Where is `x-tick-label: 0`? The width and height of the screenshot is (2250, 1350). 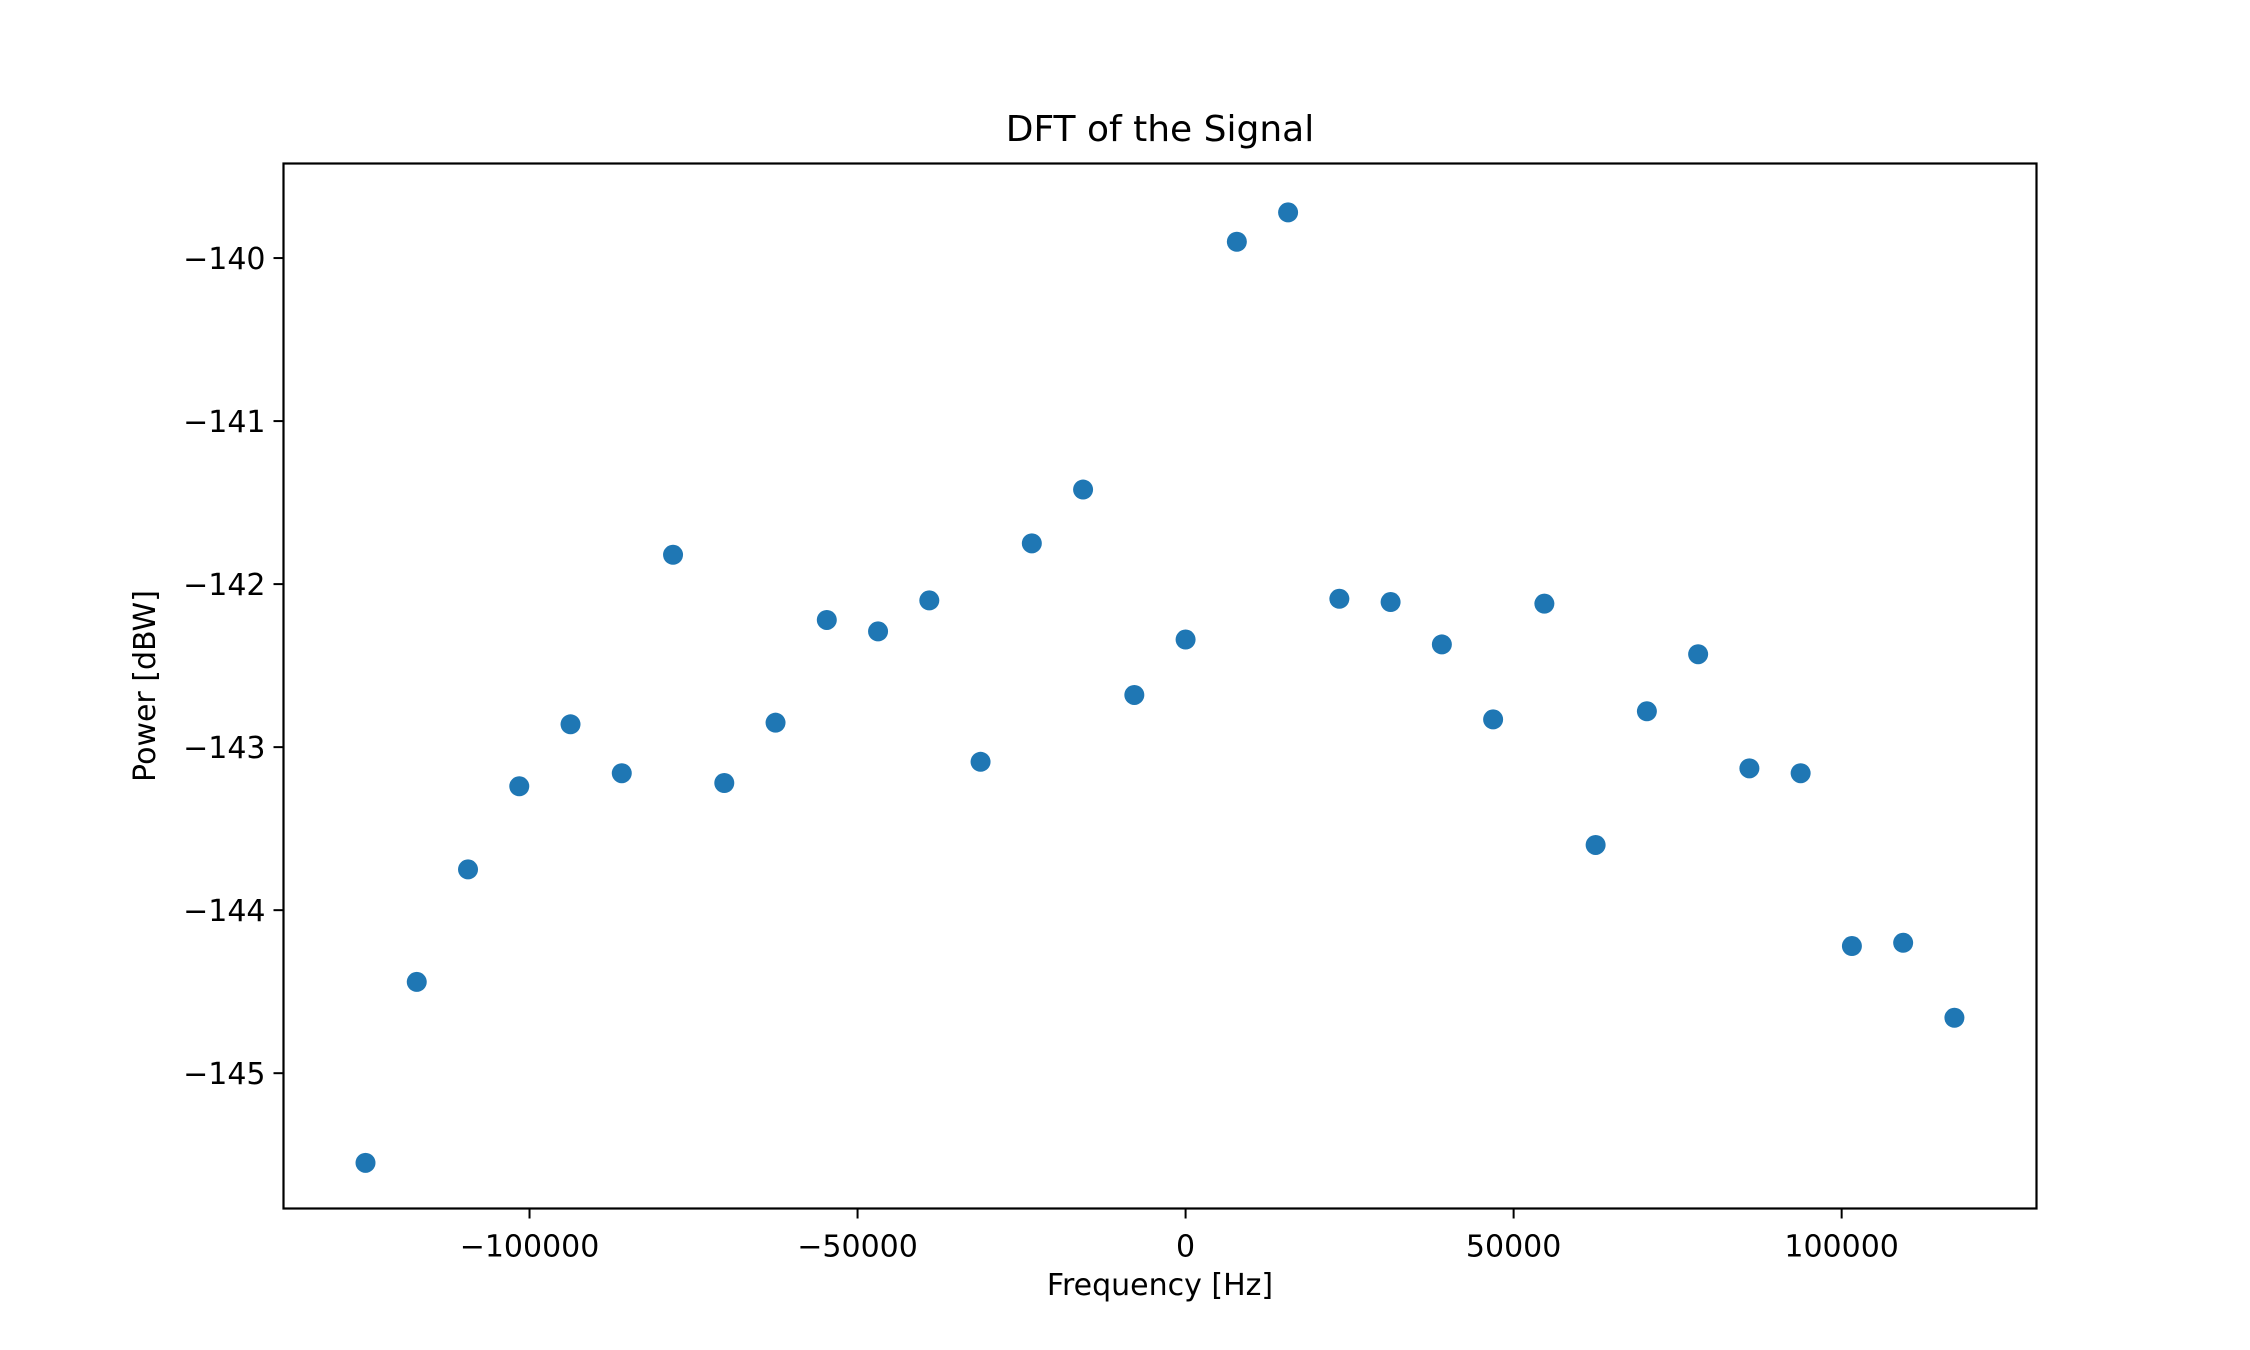
x-tick-label: 0 is located at coordinates (1185, 1247).